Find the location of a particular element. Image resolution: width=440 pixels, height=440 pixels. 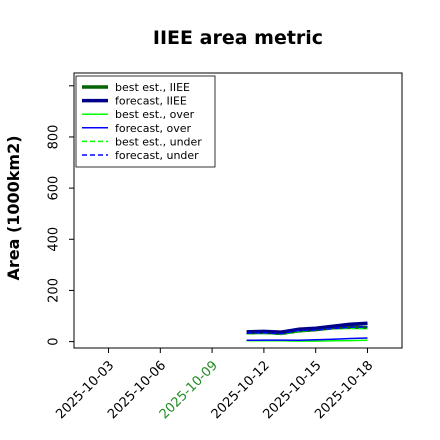

y-tick-label: 600 is located at coordinates (54, 188).